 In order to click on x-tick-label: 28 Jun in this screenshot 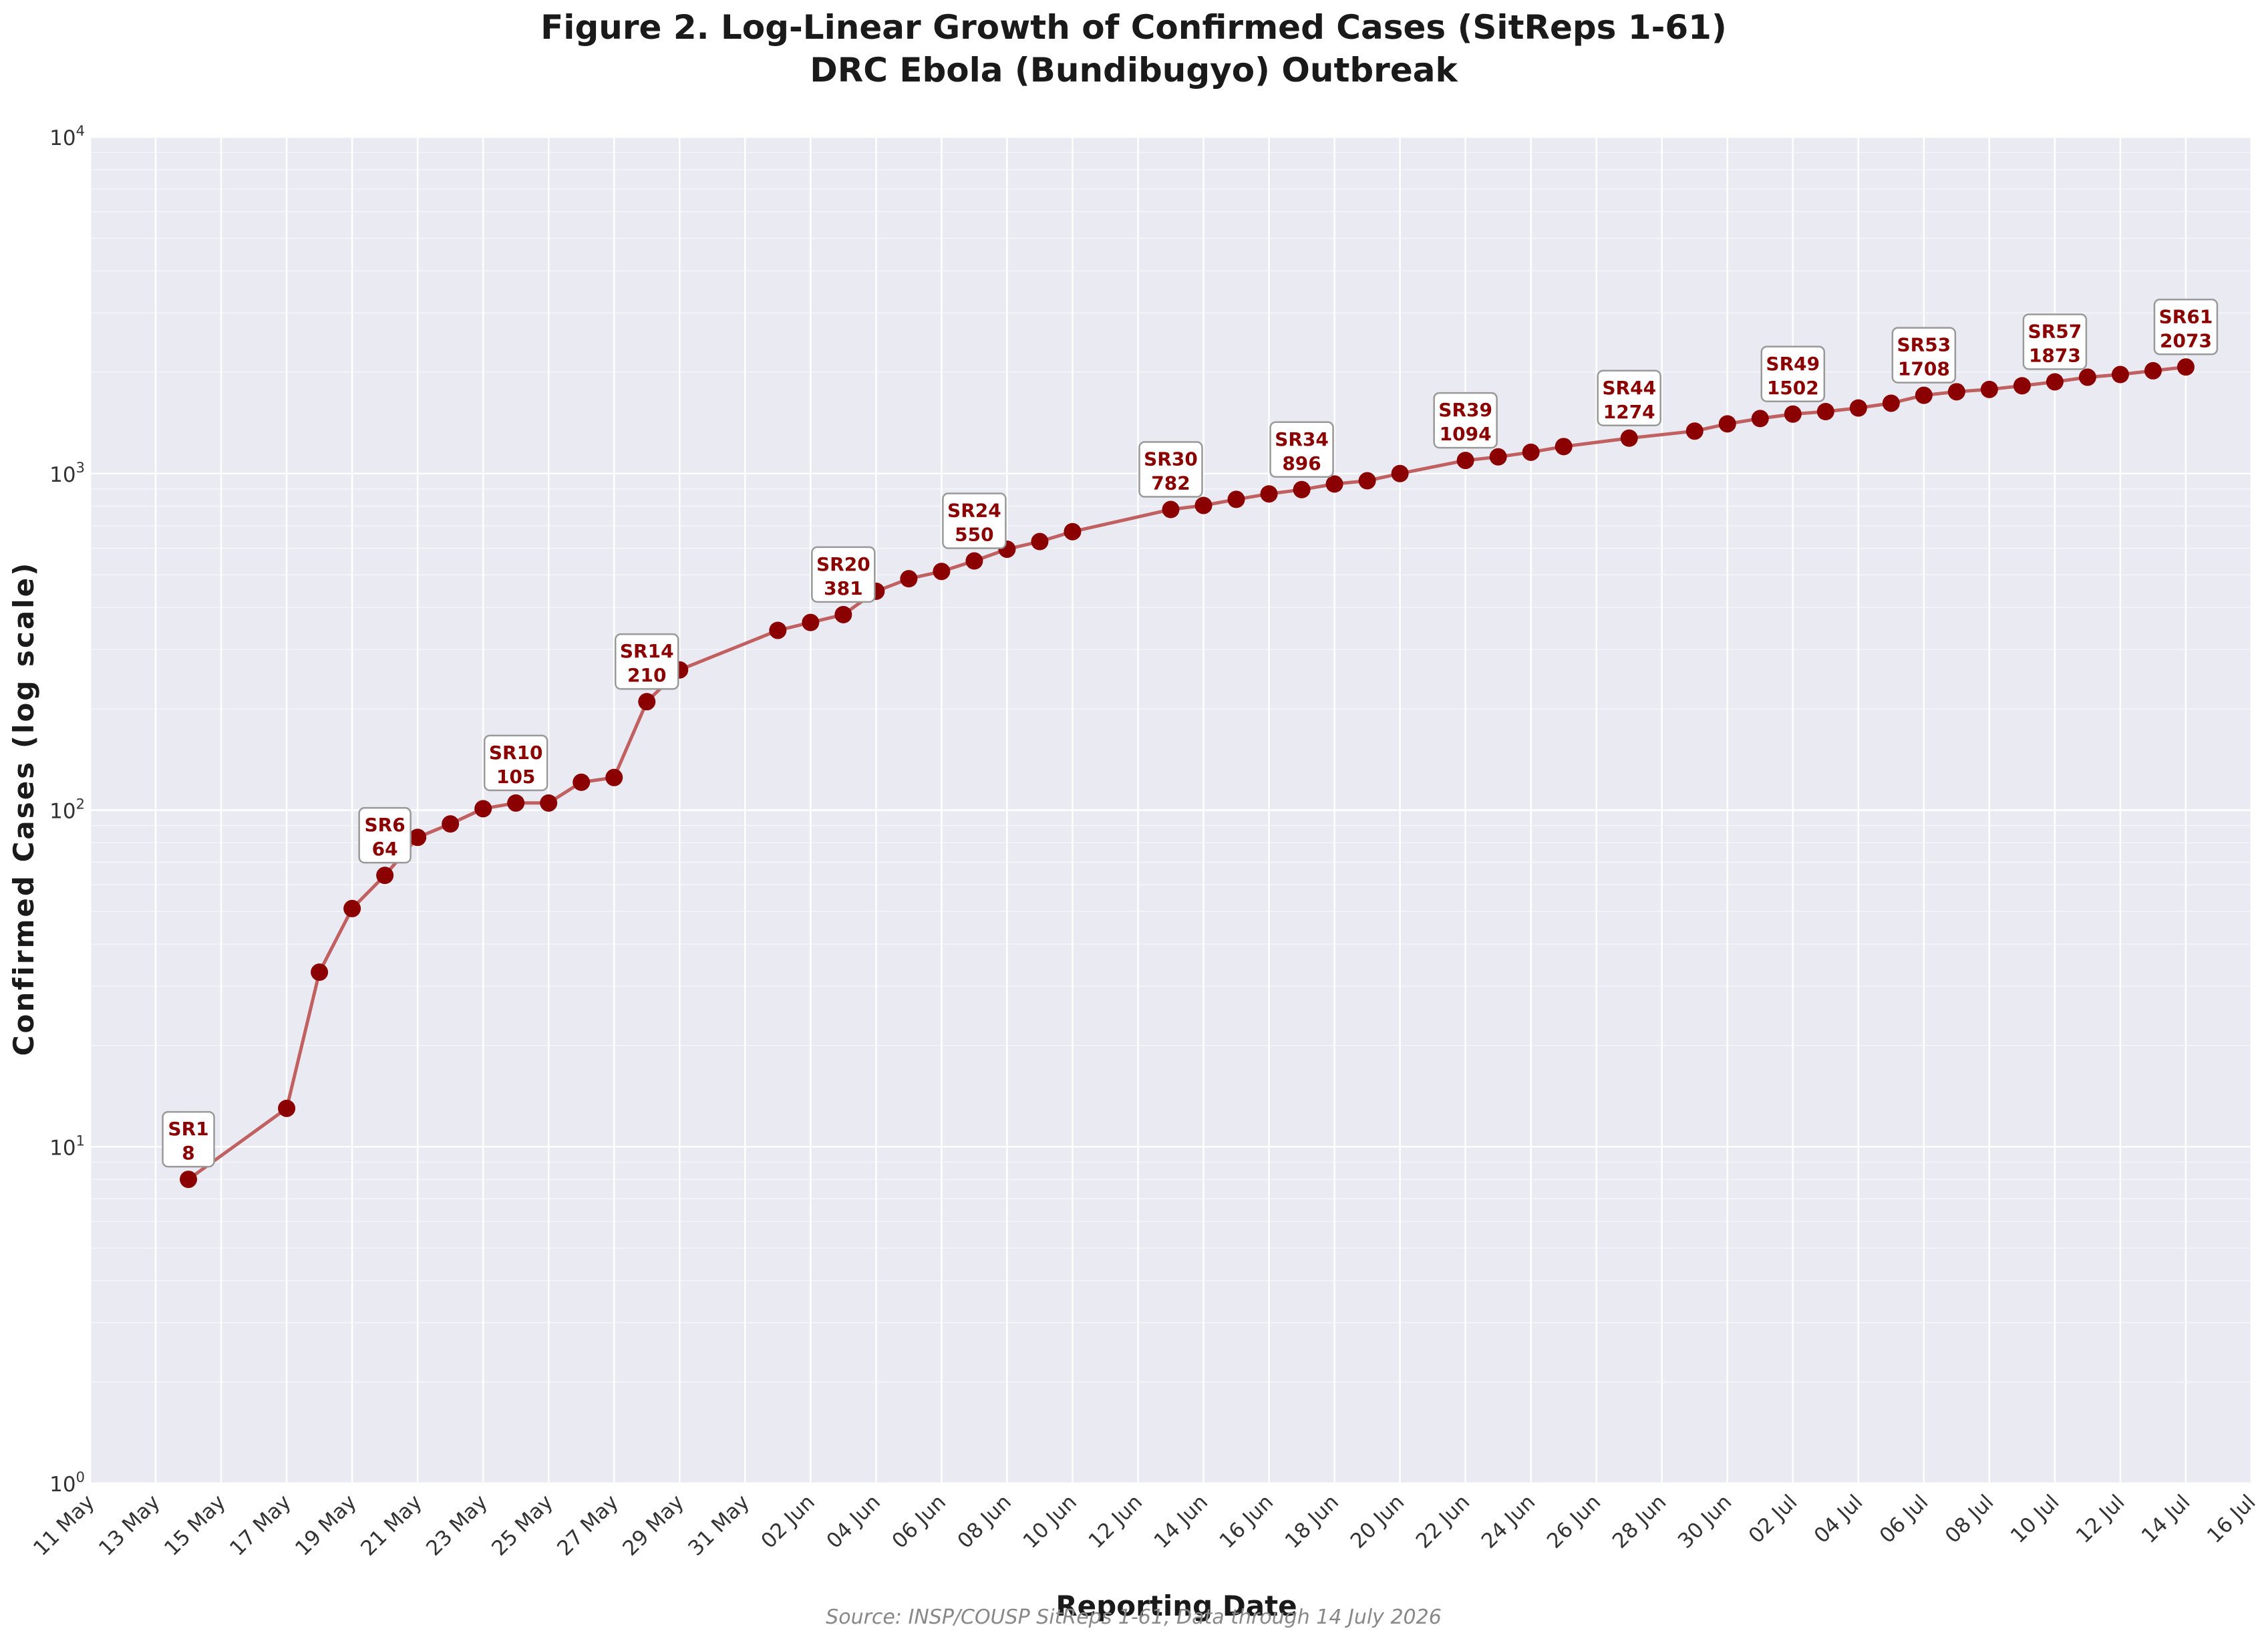, I will do `click(1639, 1522)`.